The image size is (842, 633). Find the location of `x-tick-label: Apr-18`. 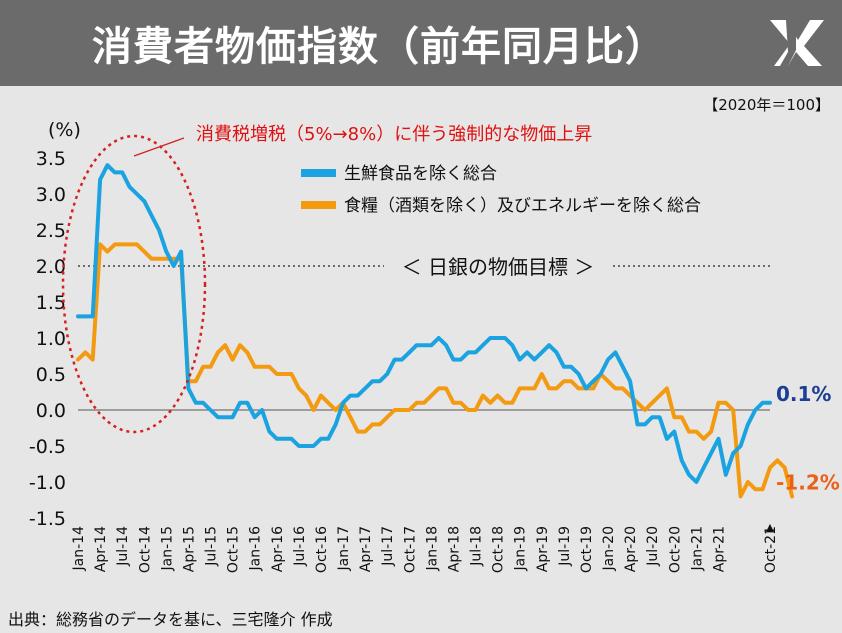

x-tick-label: Apr-18 is located at coordinates (454, 549).